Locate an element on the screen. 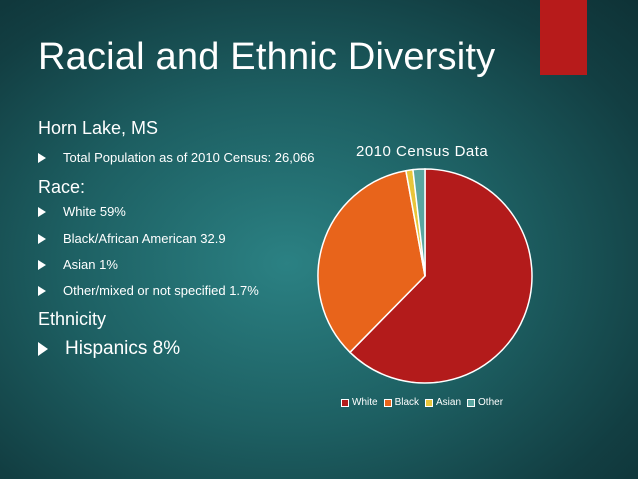 Image resolution: width=638 pixels, height=479 pixels. title-accent-block is located at coordinates (563, 37).